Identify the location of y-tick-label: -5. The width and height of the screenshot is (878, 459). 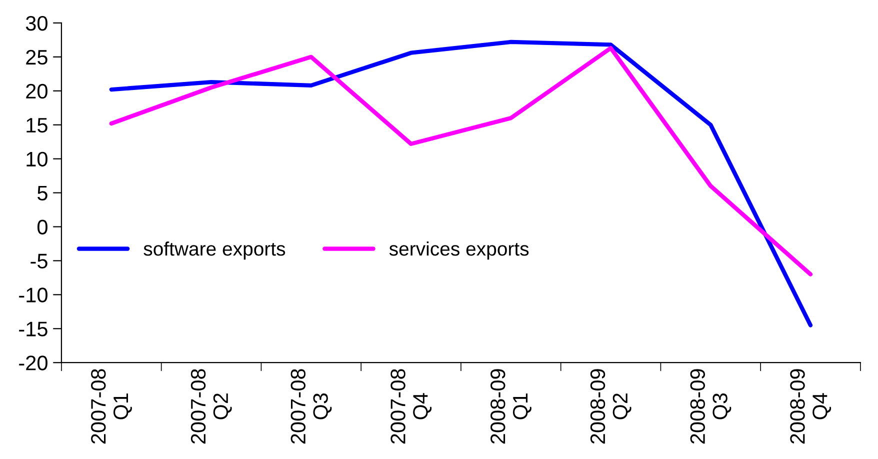
(39, 261).